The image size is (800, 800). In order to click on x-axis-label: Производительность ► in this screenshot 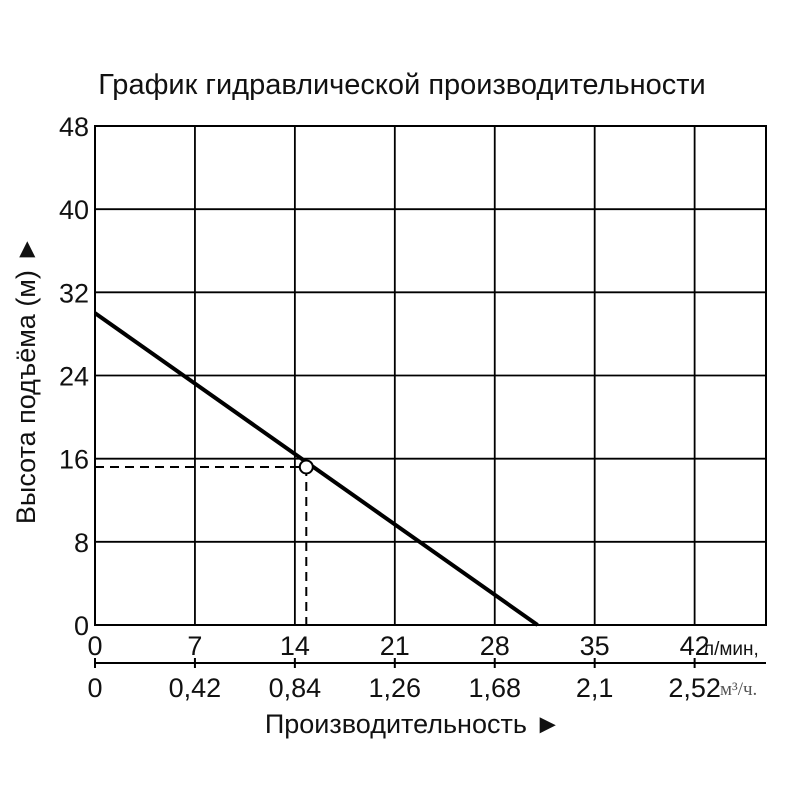, I will do `click(413, 724)`.